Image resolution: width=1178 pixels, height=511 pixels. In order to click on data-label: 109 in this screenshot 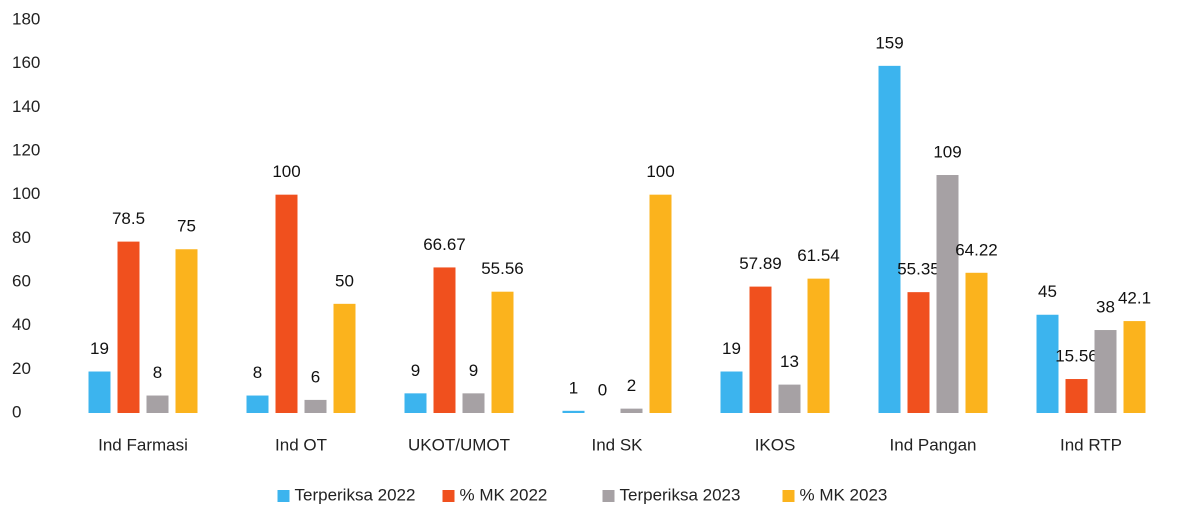, I will do `click(947, 152)`.